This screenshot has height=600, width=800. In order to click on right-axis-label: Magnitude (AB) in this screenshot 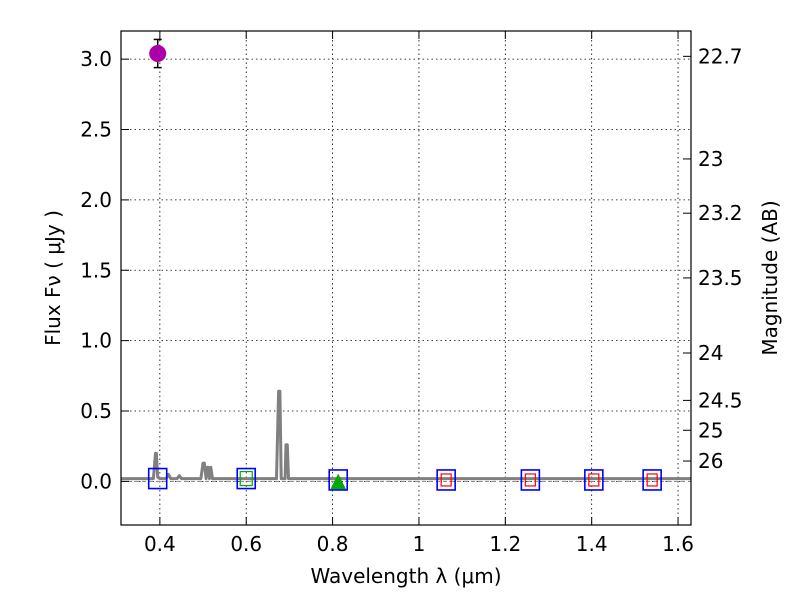, I will do `click(770, 277)`.